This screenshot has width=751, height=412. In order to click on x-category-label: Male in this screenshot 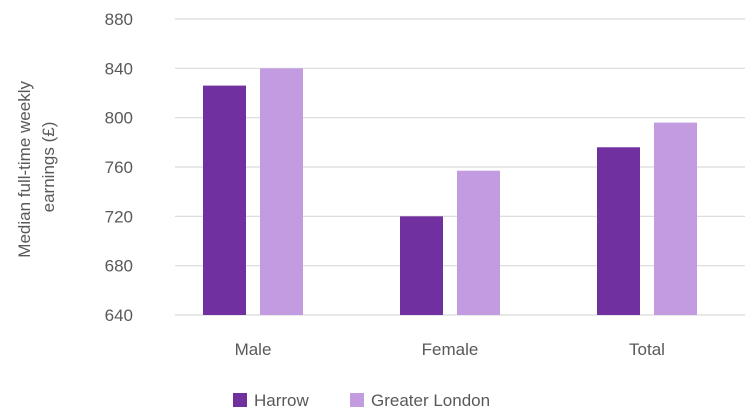, I will do `click(253, 349)`.